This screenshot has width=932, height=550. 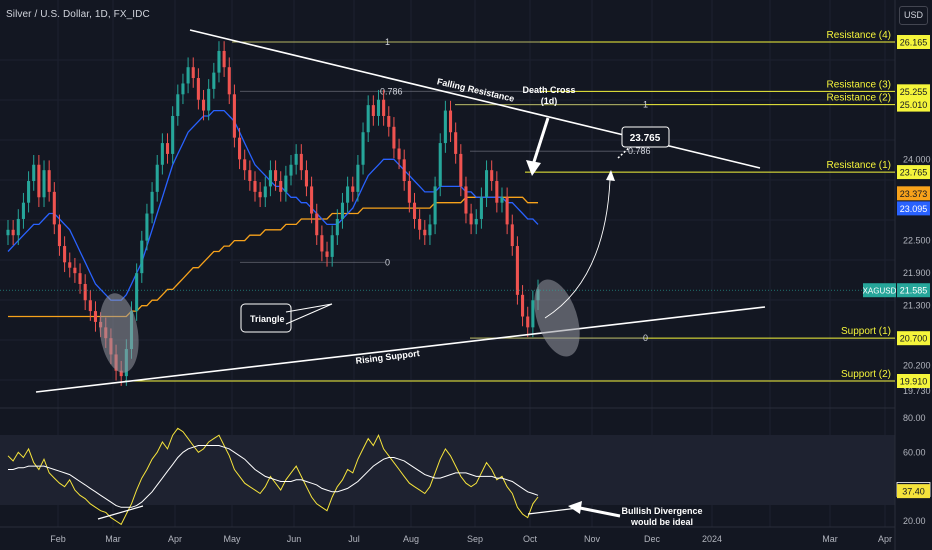 I want to click on projection-curve, so click(x=577, y=249).